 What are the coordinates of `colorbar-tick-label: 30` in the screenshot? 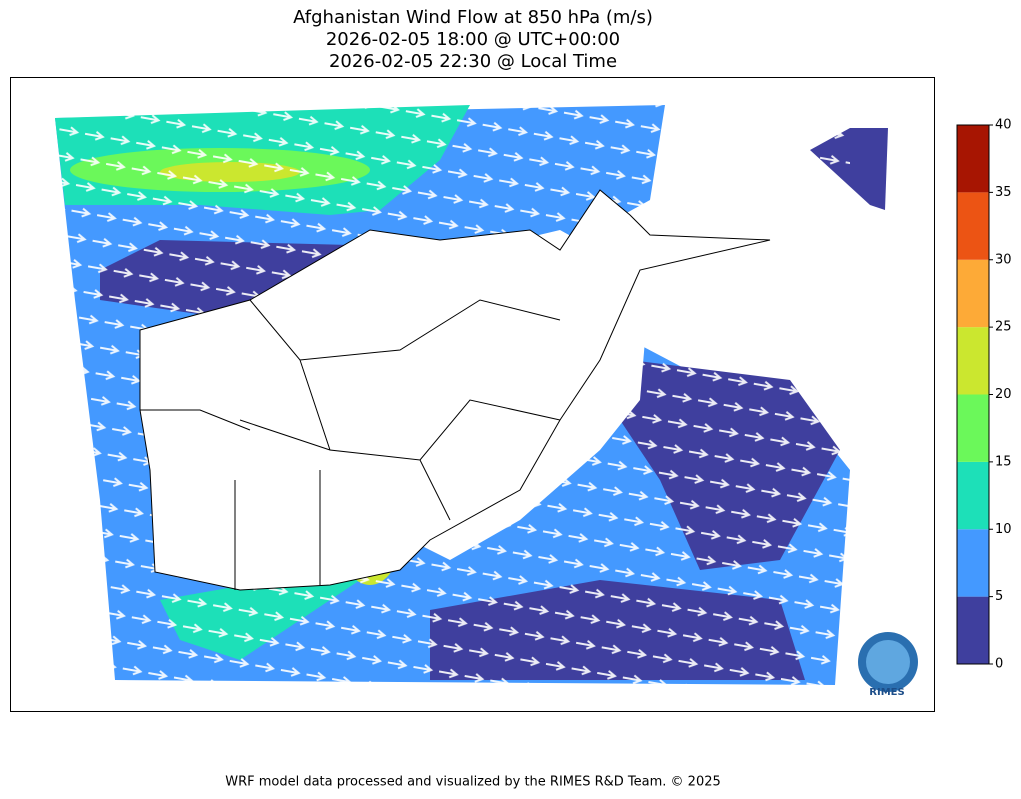 It's located at (1003, 259).